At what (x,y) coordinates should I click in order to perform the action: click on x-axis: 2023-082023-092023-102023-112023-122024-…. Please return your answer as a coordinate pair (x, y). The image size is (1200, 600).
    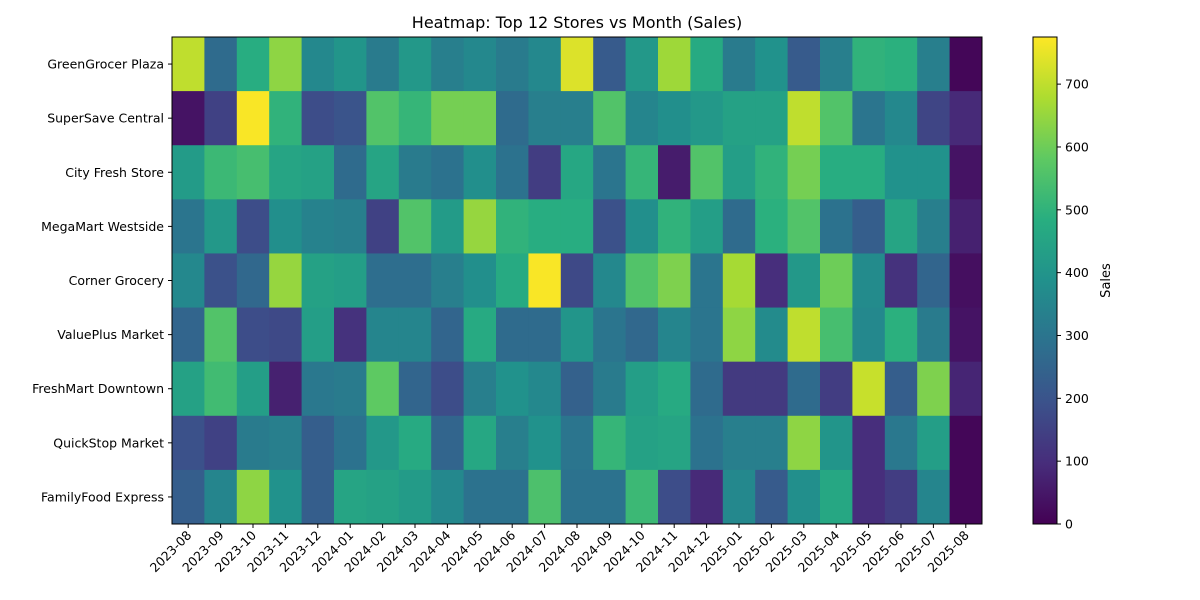
    Looking at the image, I should click on (559, 549).